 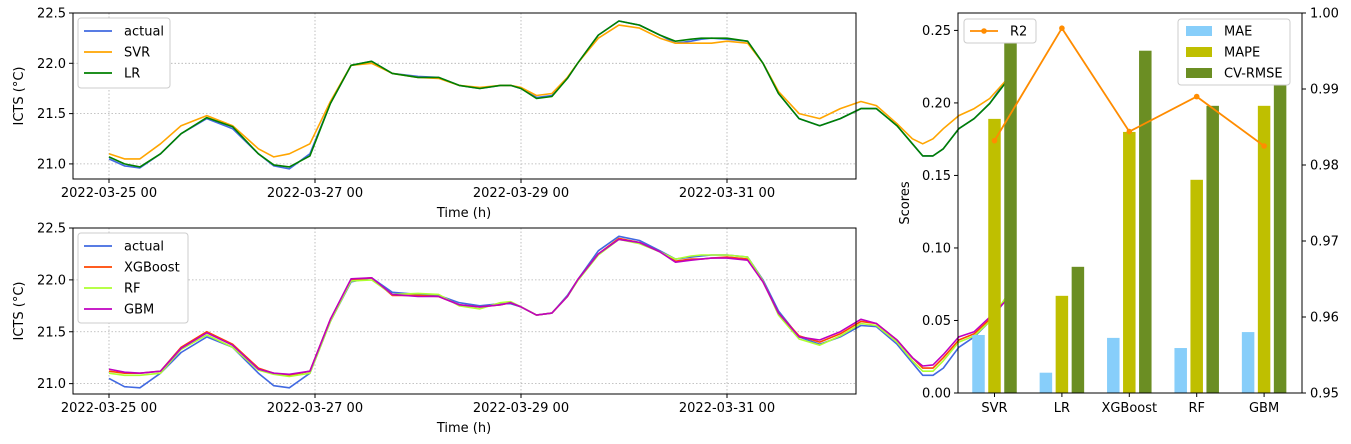 I want to click on r2-line, so click(x=1129, y=87).